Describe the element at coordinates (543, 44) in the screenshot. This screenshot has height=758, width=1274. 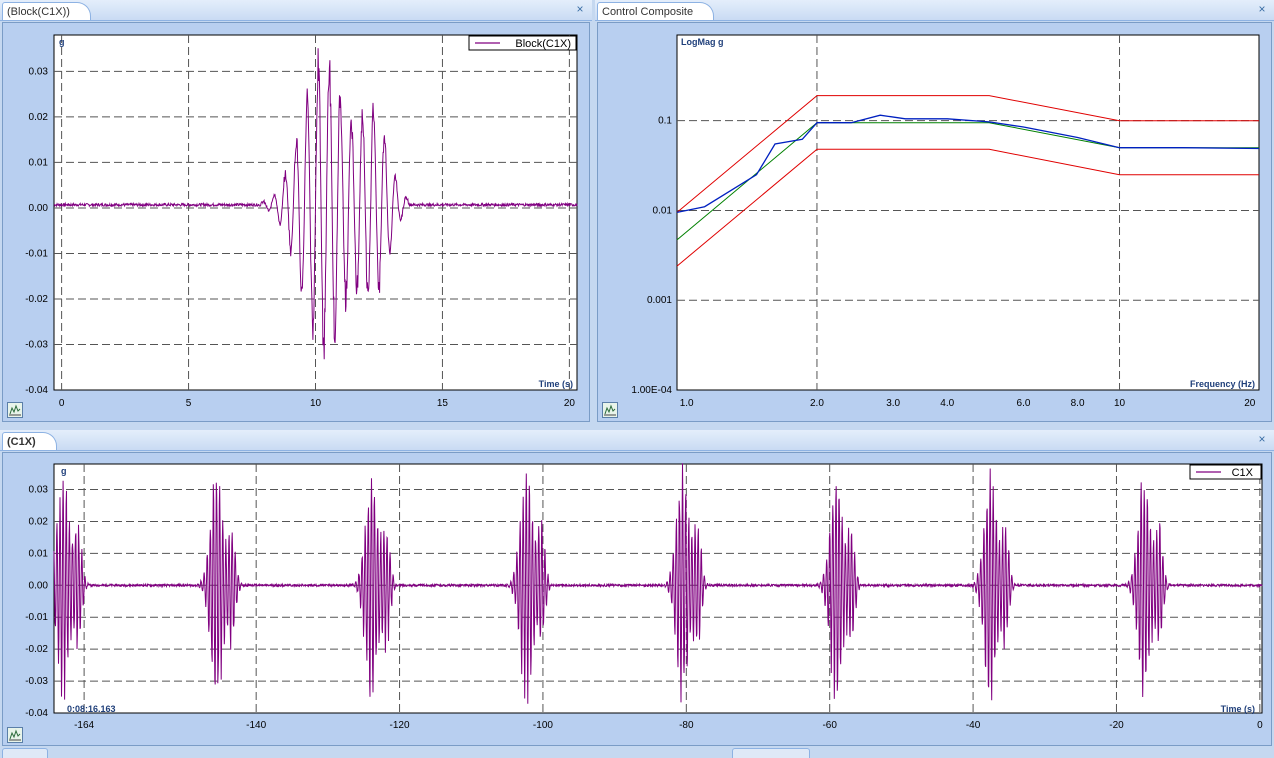
I see `block-legend-label: Block(C1X)` at that location.